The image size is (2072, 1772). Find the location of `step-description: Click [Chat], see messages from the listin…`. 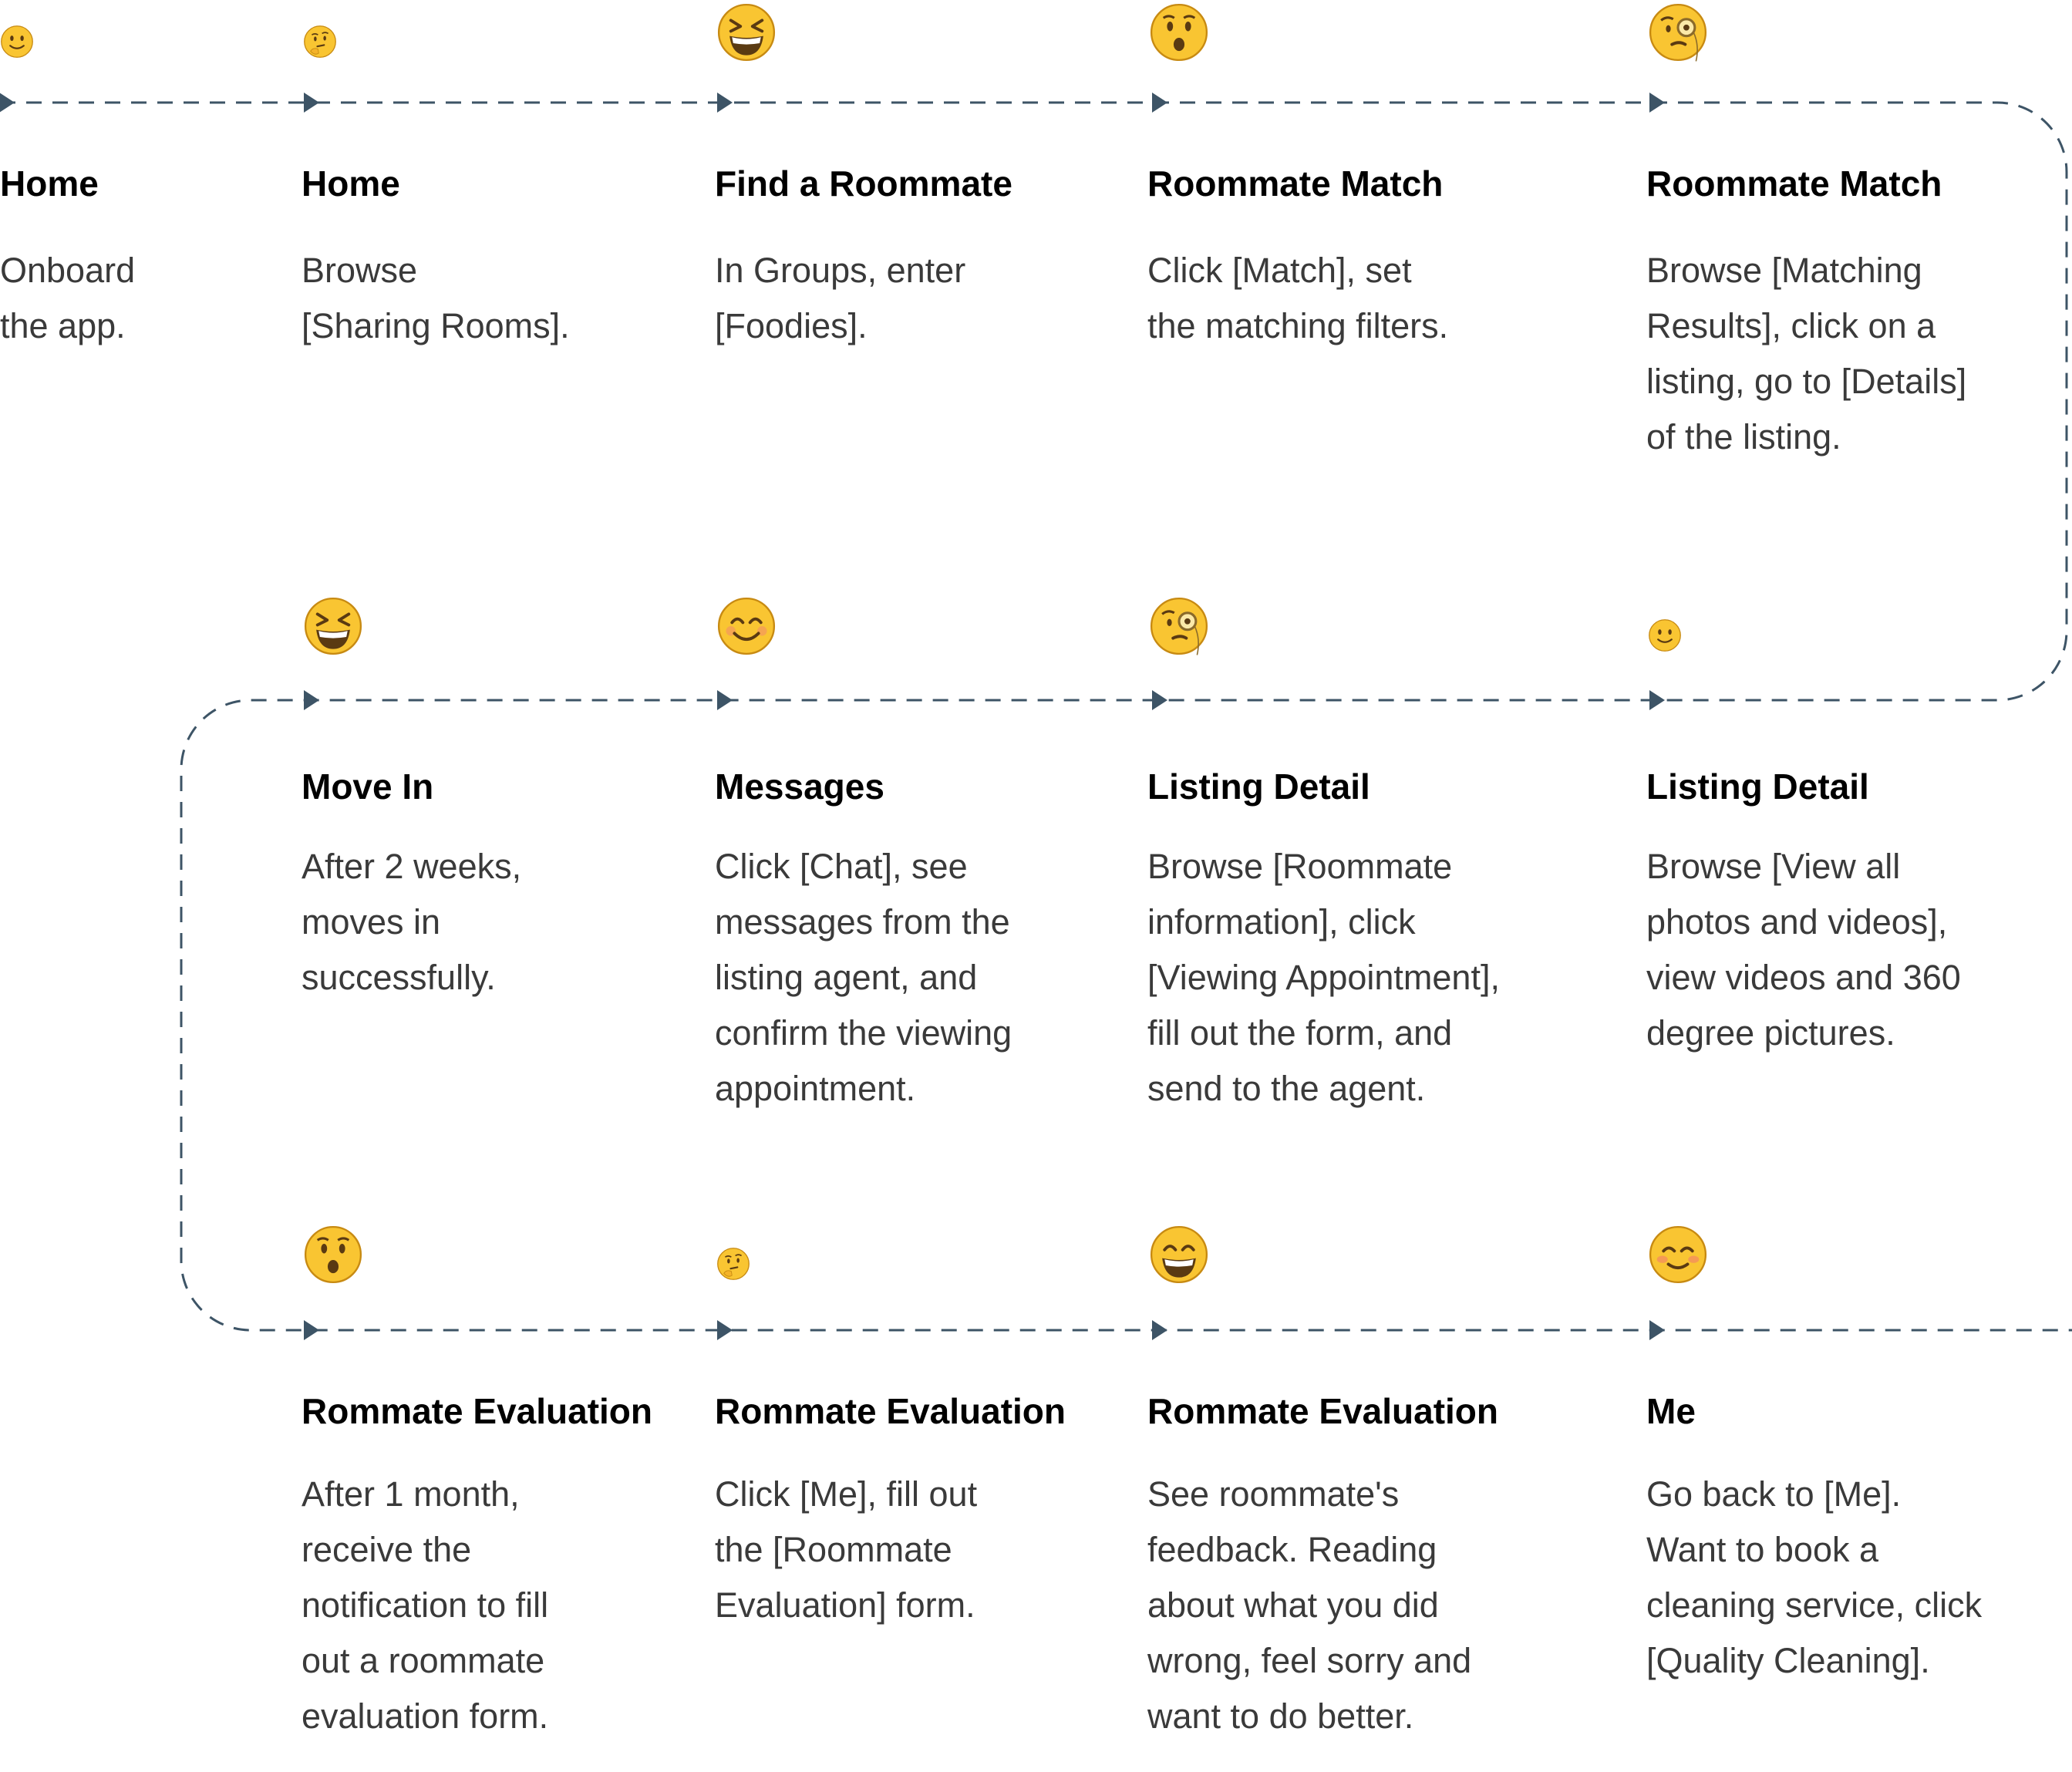

step-description: Click [Chat], see messages from the listin… is located at coordinates (863, 978).